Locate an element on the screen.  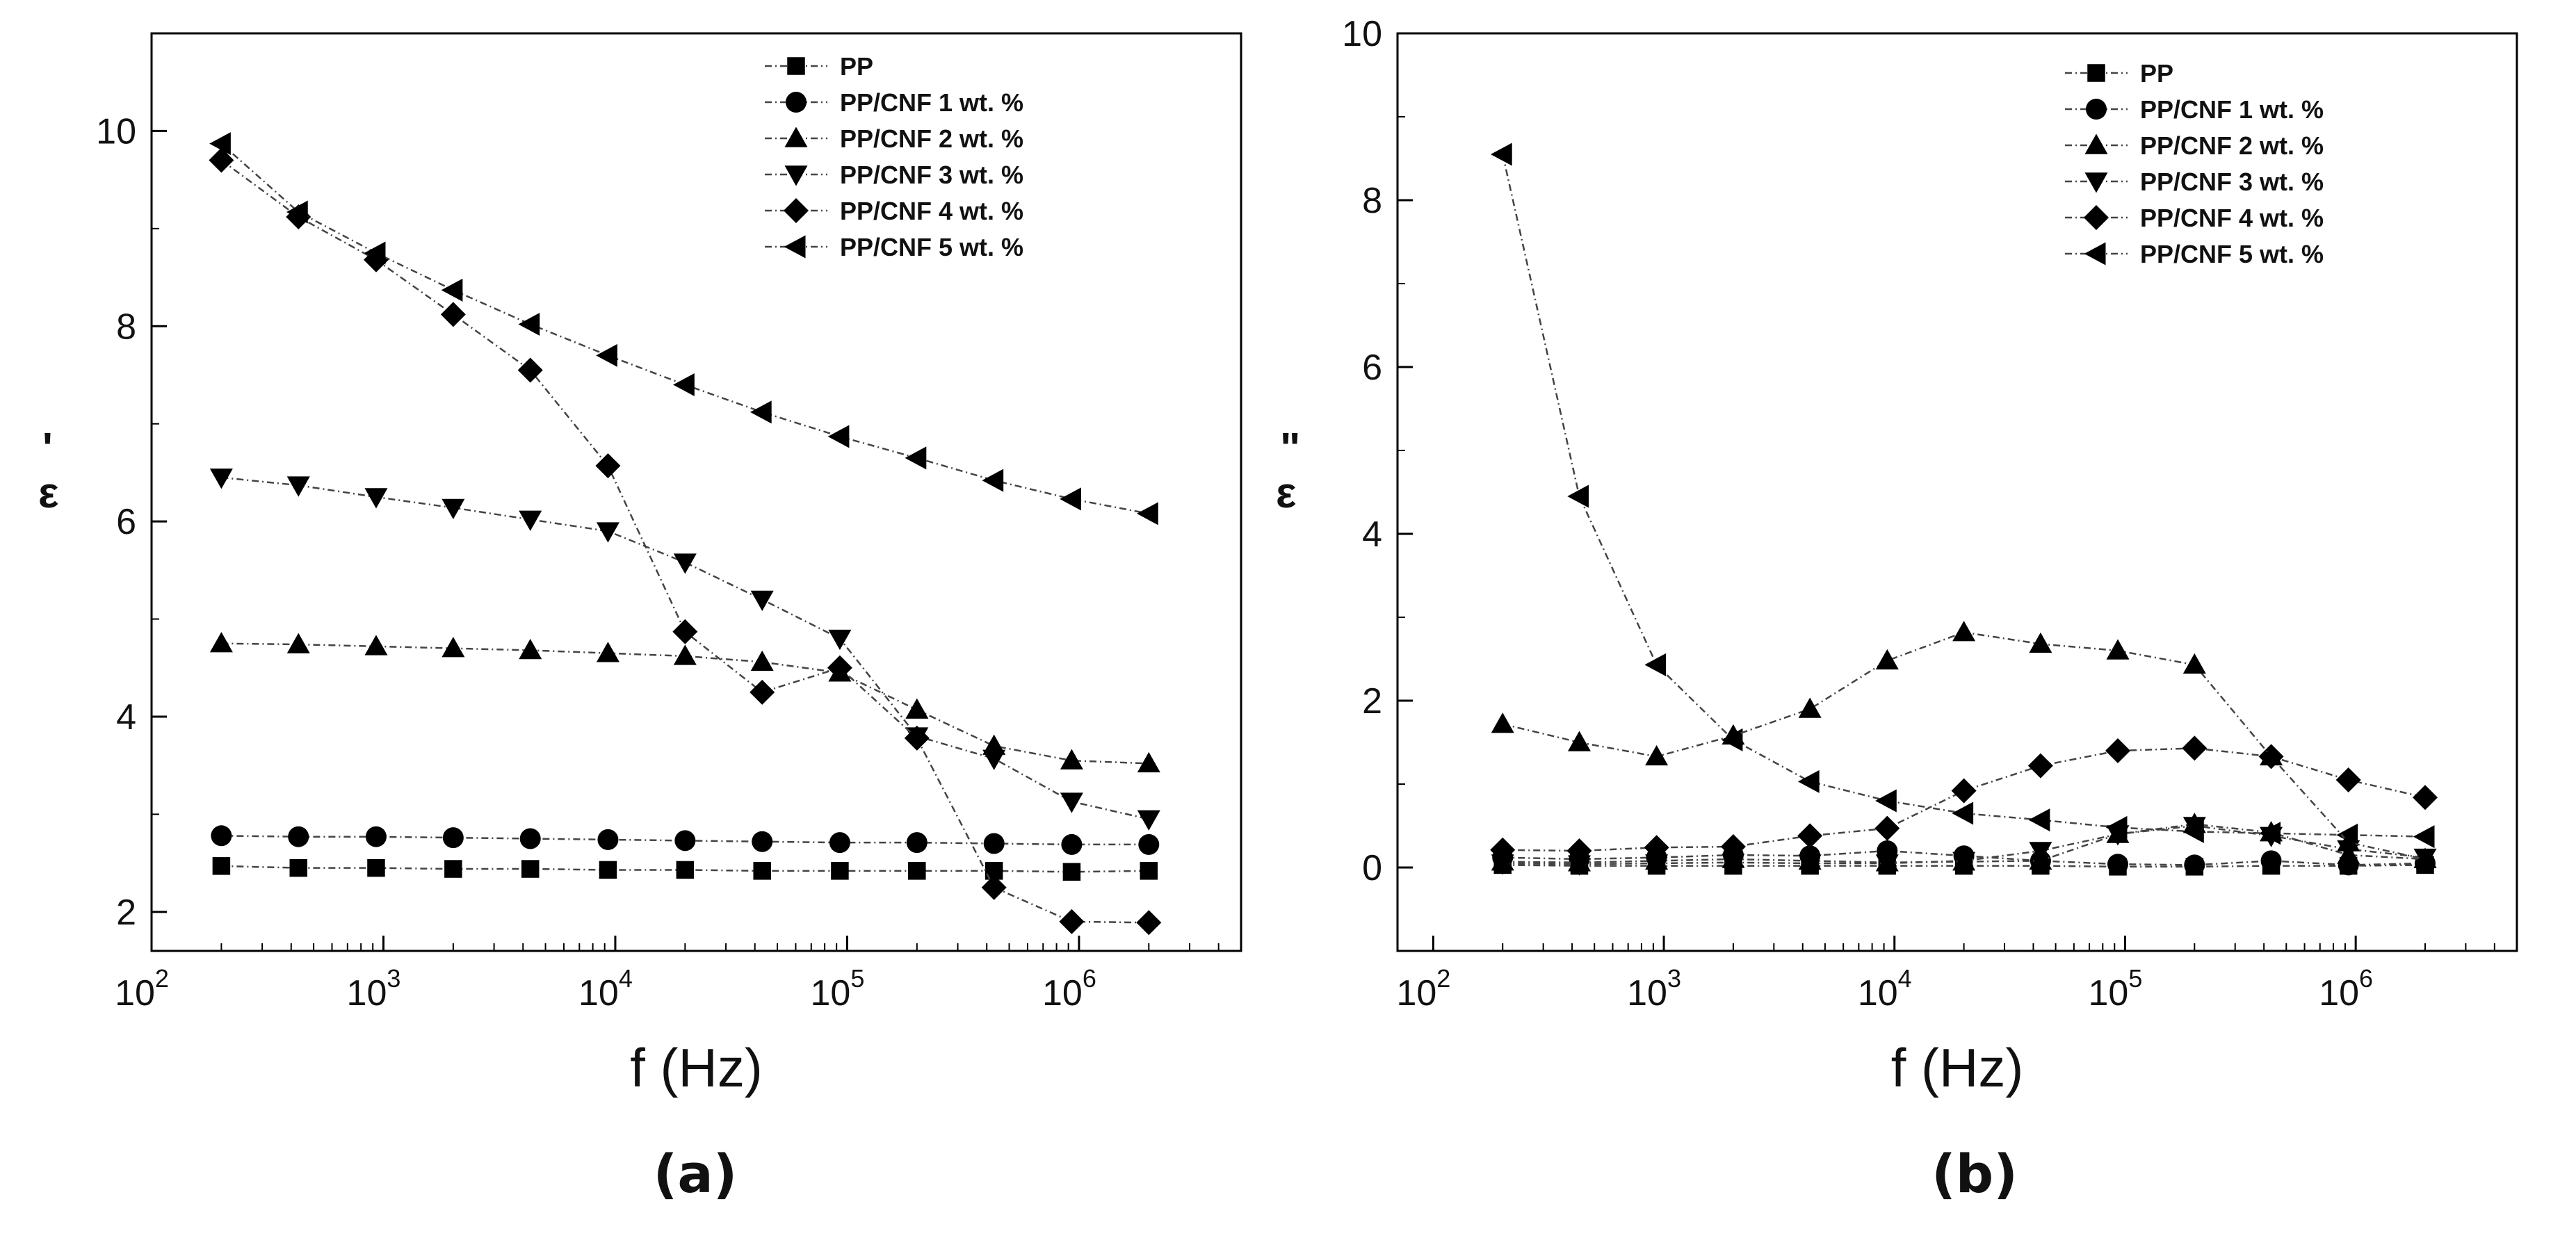
x-tick-exp: 4 is located at coordinates (1905, 978).